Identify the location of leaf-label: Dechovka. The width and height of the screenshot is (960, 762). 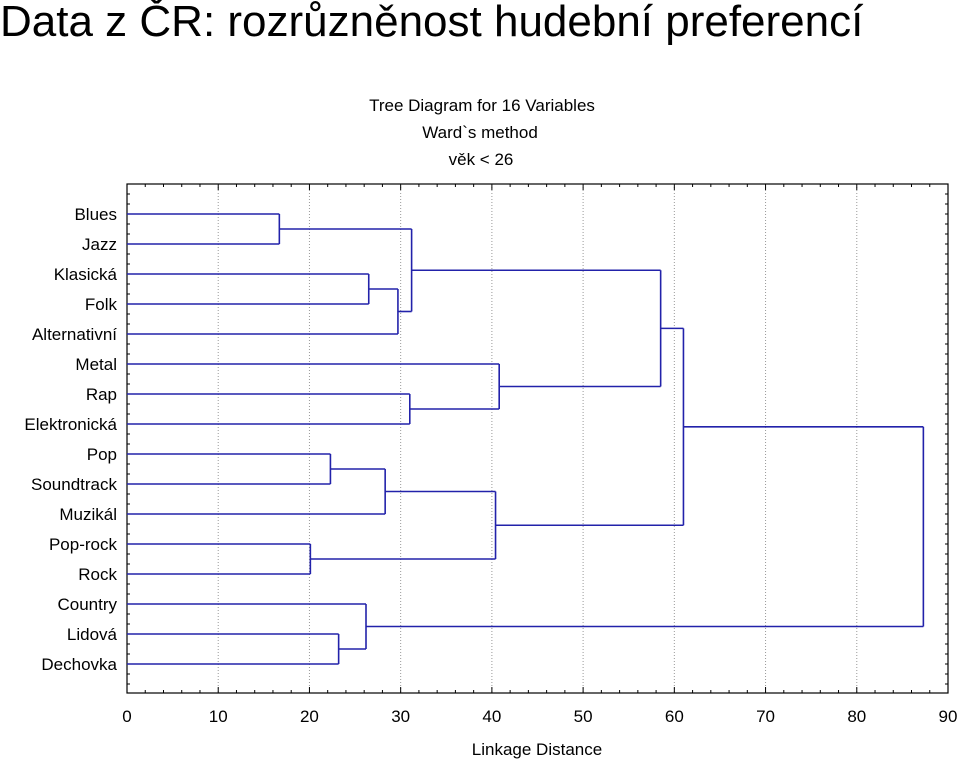
(79, 664).